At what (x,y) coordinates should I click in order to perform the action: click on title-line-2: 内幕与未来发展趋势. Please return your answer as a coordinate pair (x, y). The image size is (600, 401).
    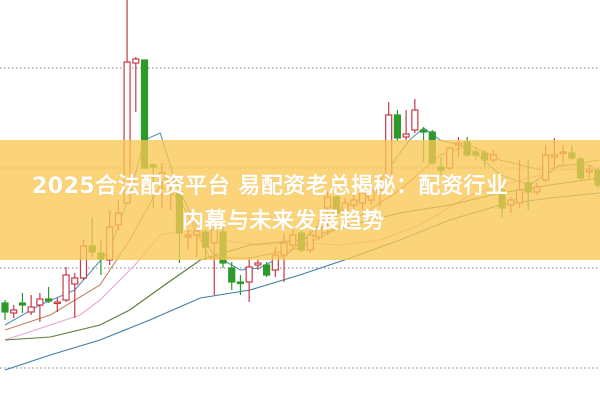
    Looking at the image, I should click on (283, 221).